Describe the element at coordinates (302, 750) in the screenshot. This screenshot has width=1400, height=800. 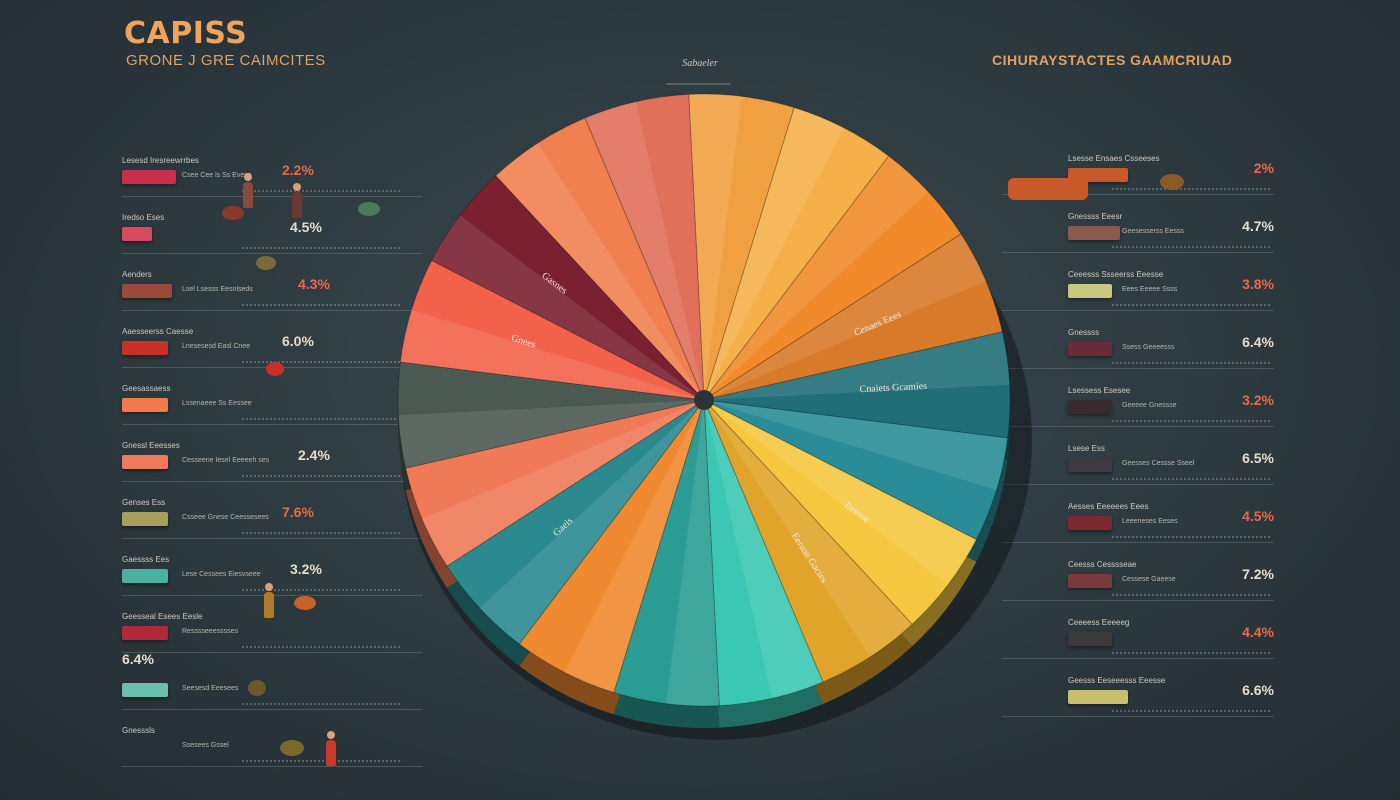
I see `left-legend-row: Gnesssls Ssesees Gssel` at that location.